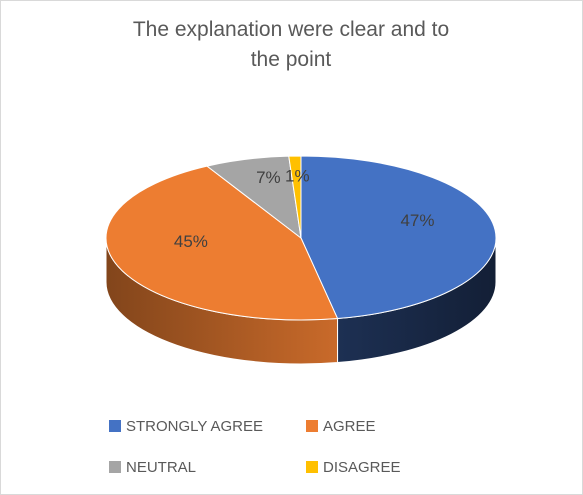  Describe the element at coordinates (349, 426) in the screenshot. I see `legend-label: AGREE` at that location.